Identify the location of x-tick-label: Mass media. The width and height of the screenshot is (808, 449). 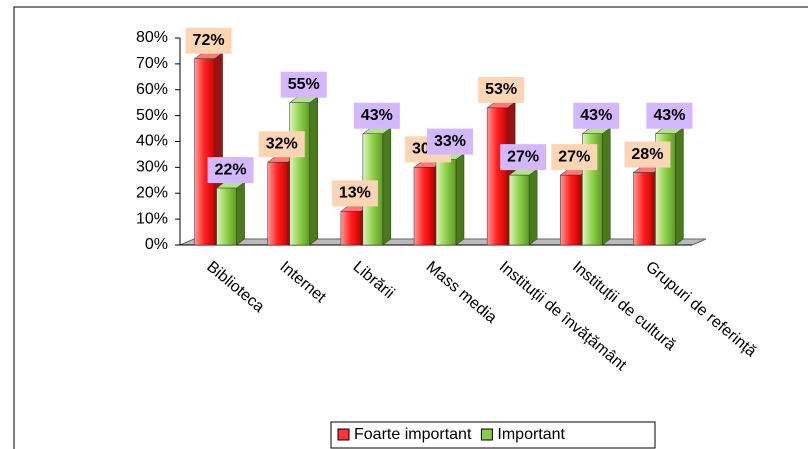
(461, 292).